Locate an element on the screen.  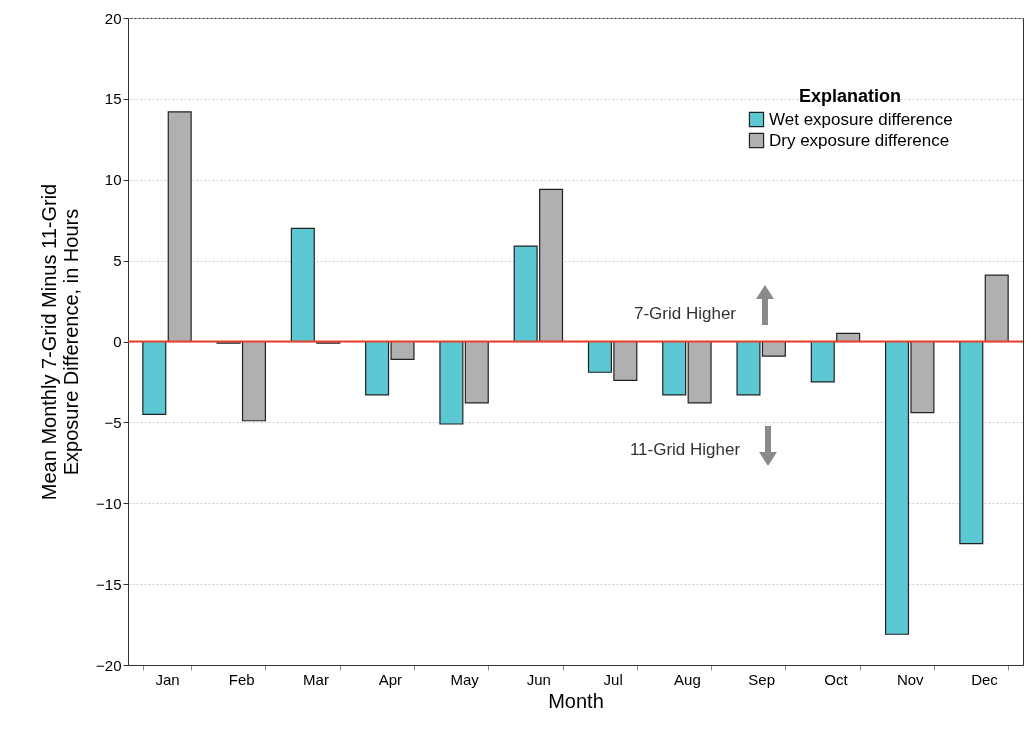
legend-title: Explanation is located at coordinates (850, 96).